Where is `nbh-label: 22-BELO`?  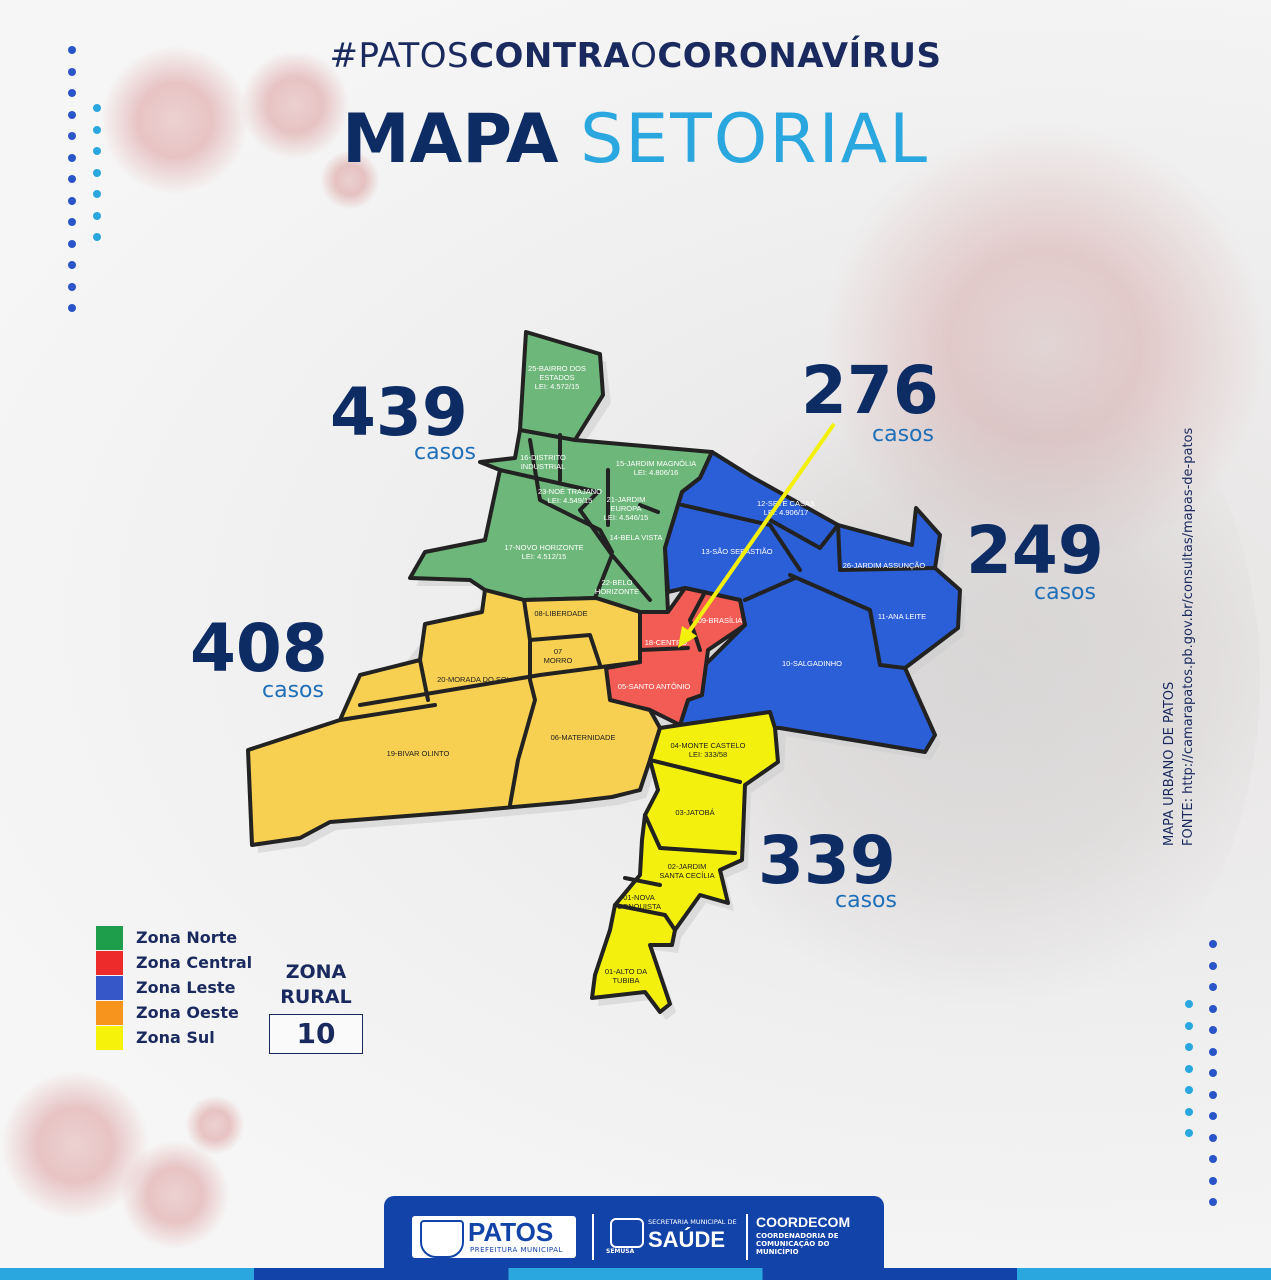 nbh-label: 22-BELO is located at coordinates (617, 582).